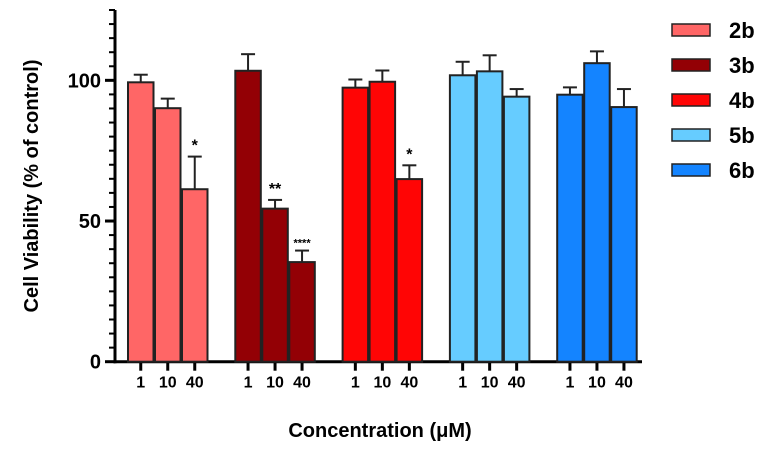 The image size is (768, 451). I want to click on legend: 2b 3b 4b 5b 6b, so click(713, 100).